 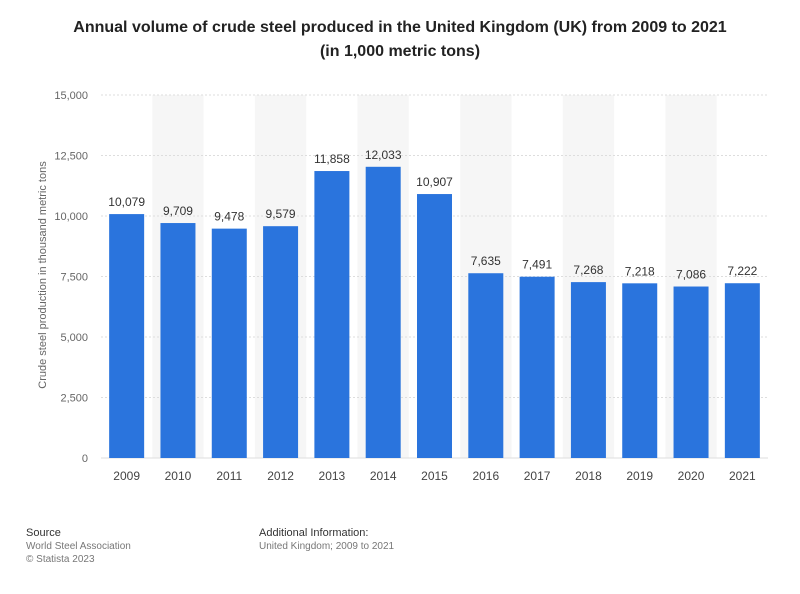 I want to click on chart-title-line2: (in 1,000 metric tons), so click(x=400, y=51).